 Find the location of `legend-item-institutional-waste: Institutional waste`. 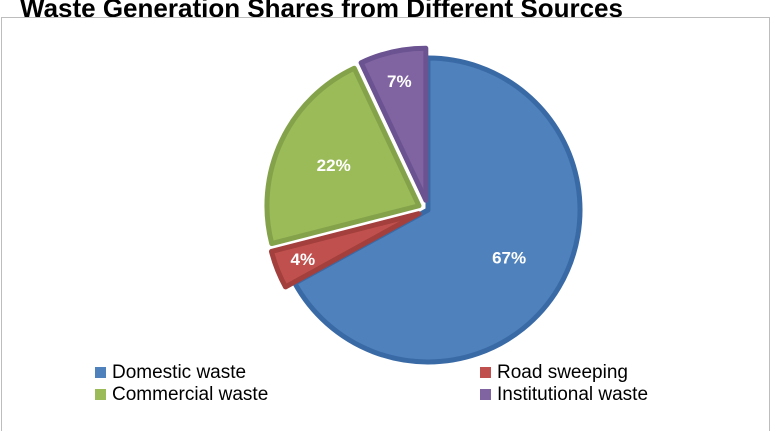

legend-item-institutional-waste: Institutional waste is located at coordinates (564, 395).